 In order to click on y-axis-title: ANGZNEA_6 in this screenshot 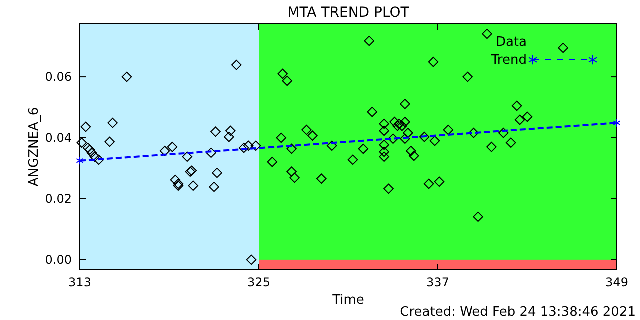, I will do `click(34, 147)`.